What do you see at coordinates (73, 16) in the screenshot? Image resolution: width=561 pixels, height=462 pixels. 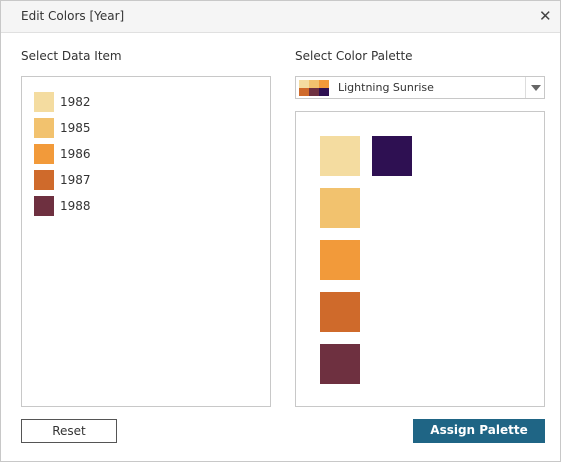 I see `dialog-title: Edit Colors [Year]` at bounding box center [73, 16].